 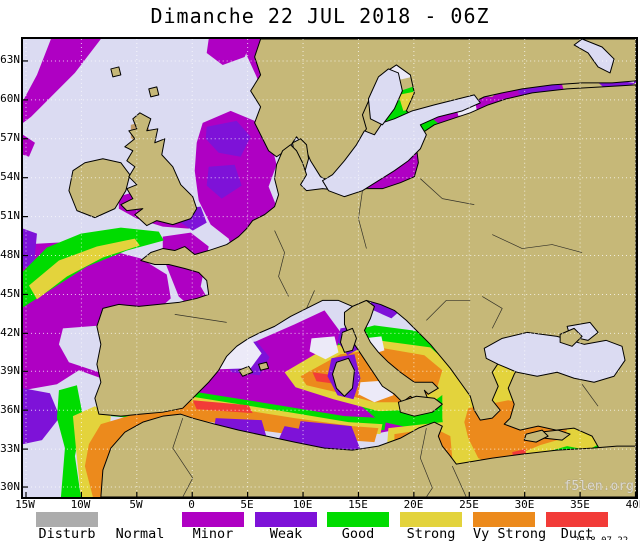 I want to click on minor-label: Minor, so click(x=213, y=534).